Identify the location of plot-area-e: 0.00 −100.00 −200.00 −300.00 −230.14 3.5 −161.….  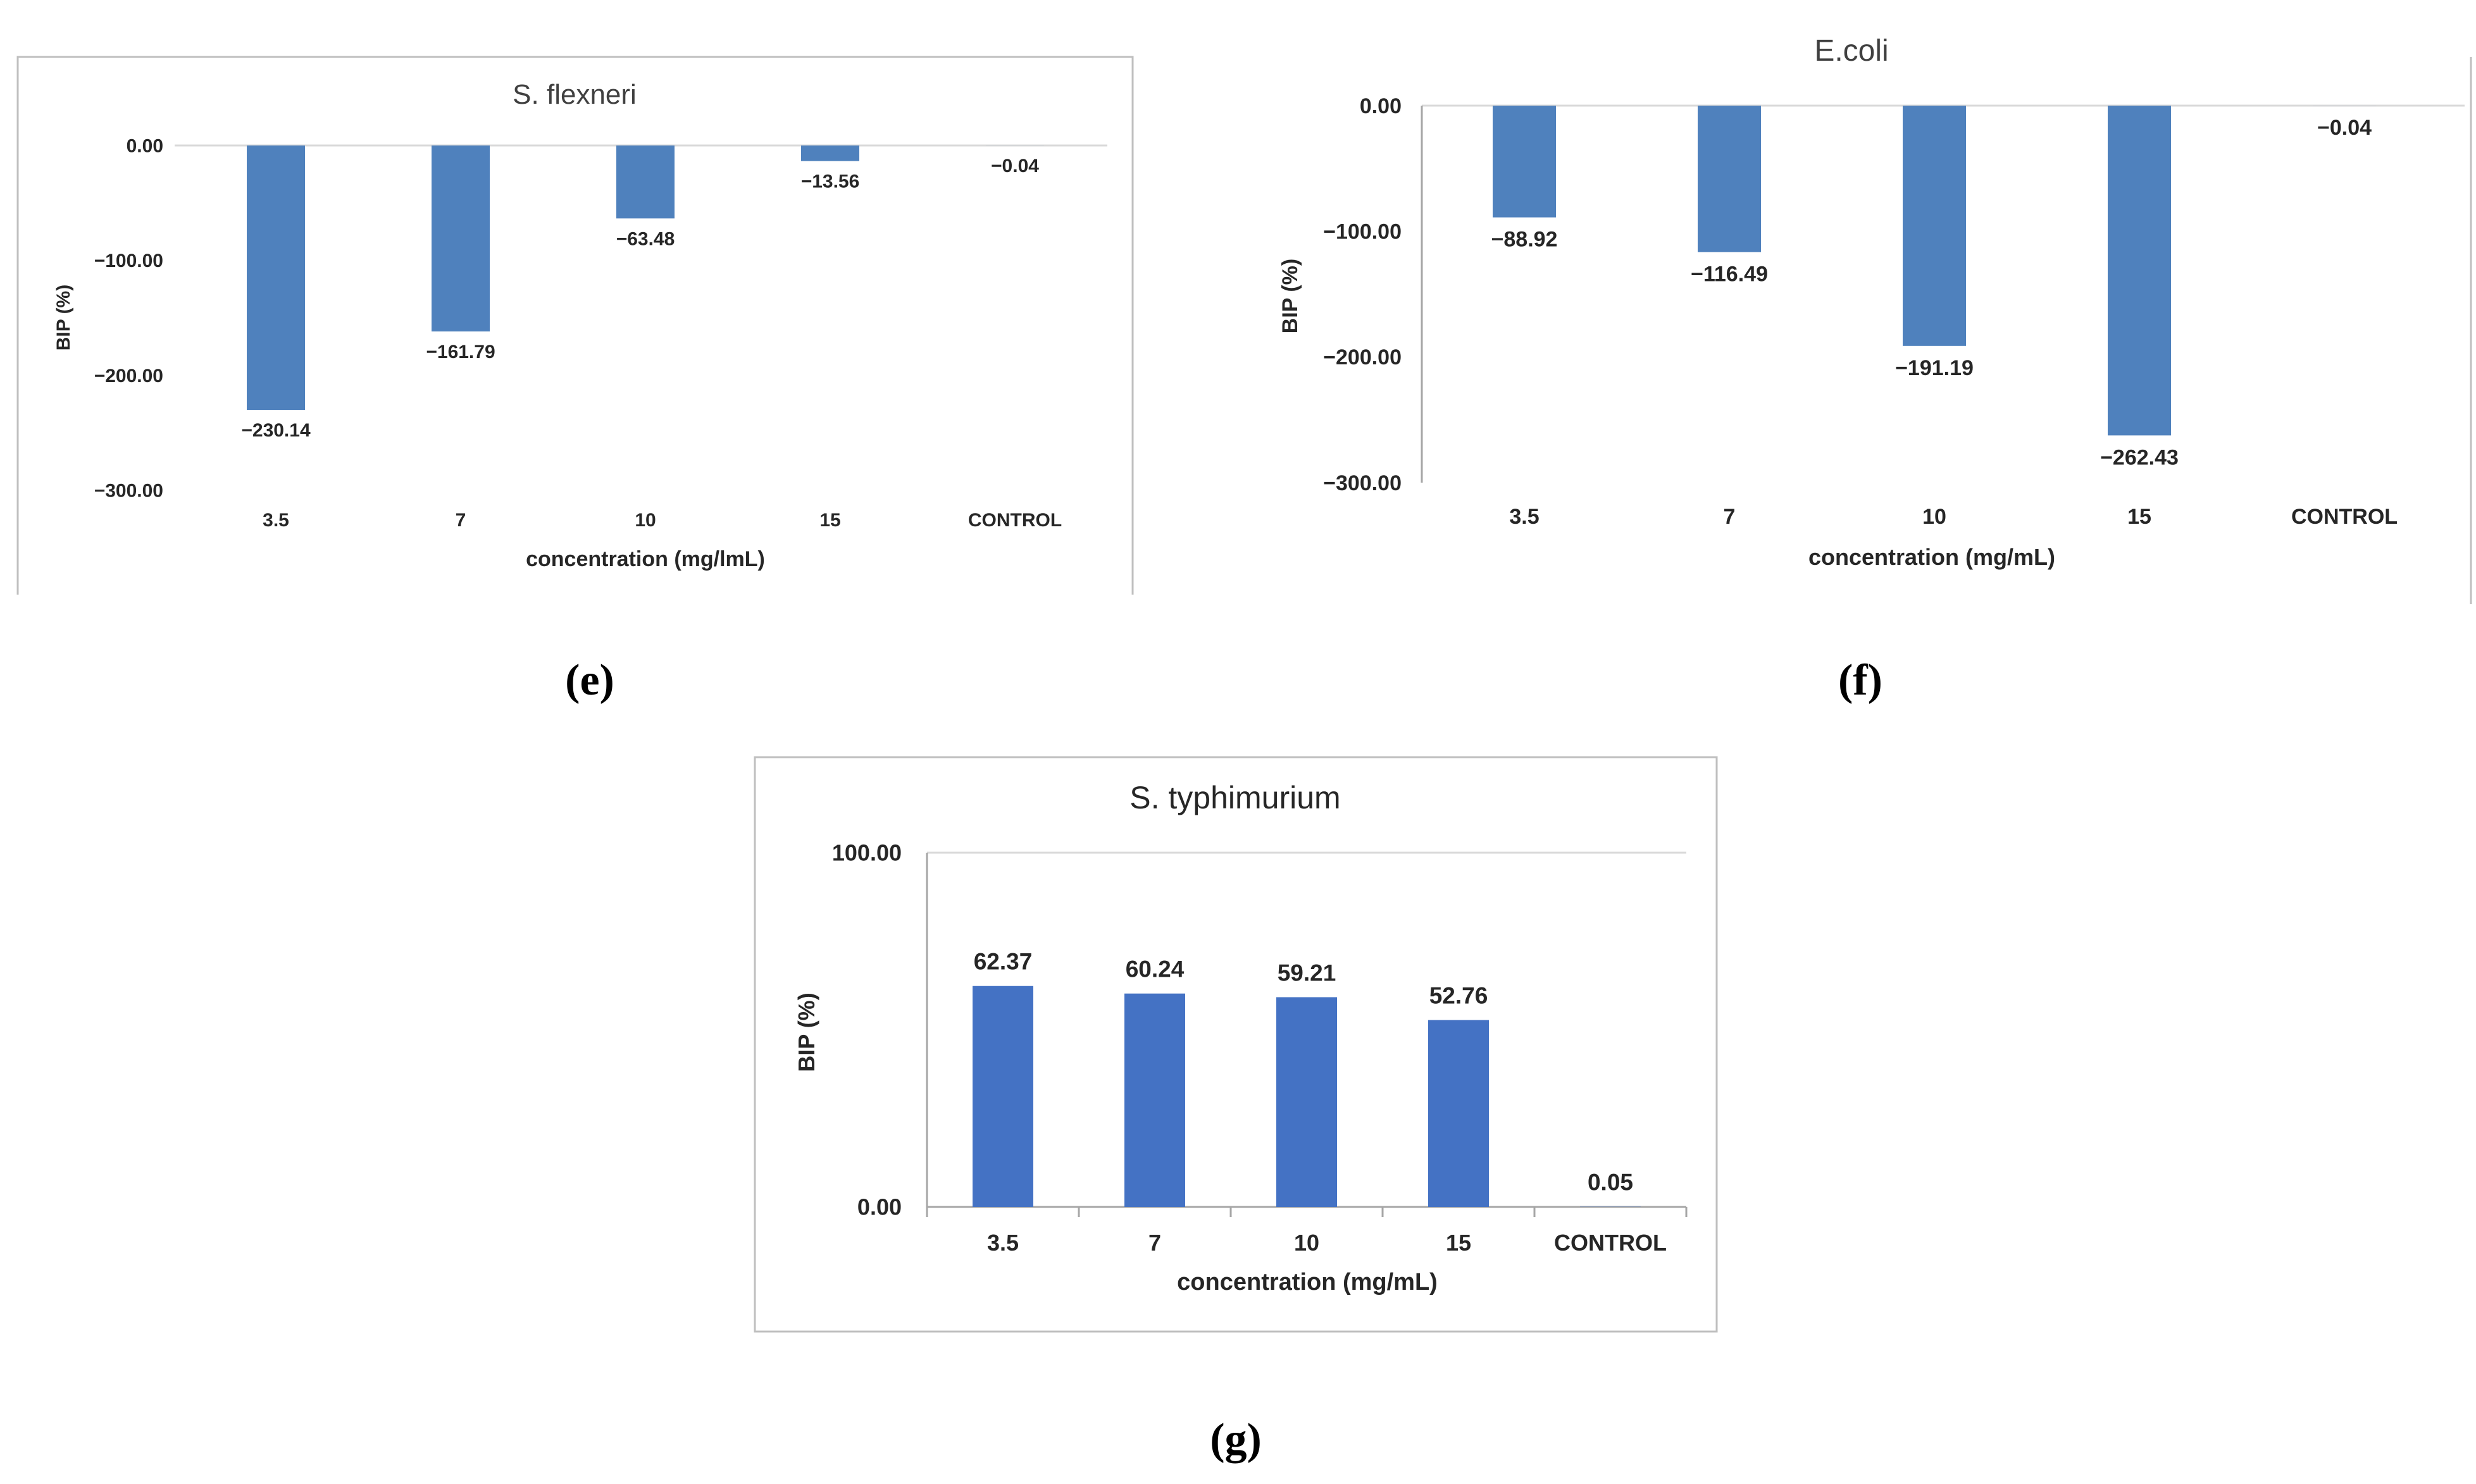
(600, 333).